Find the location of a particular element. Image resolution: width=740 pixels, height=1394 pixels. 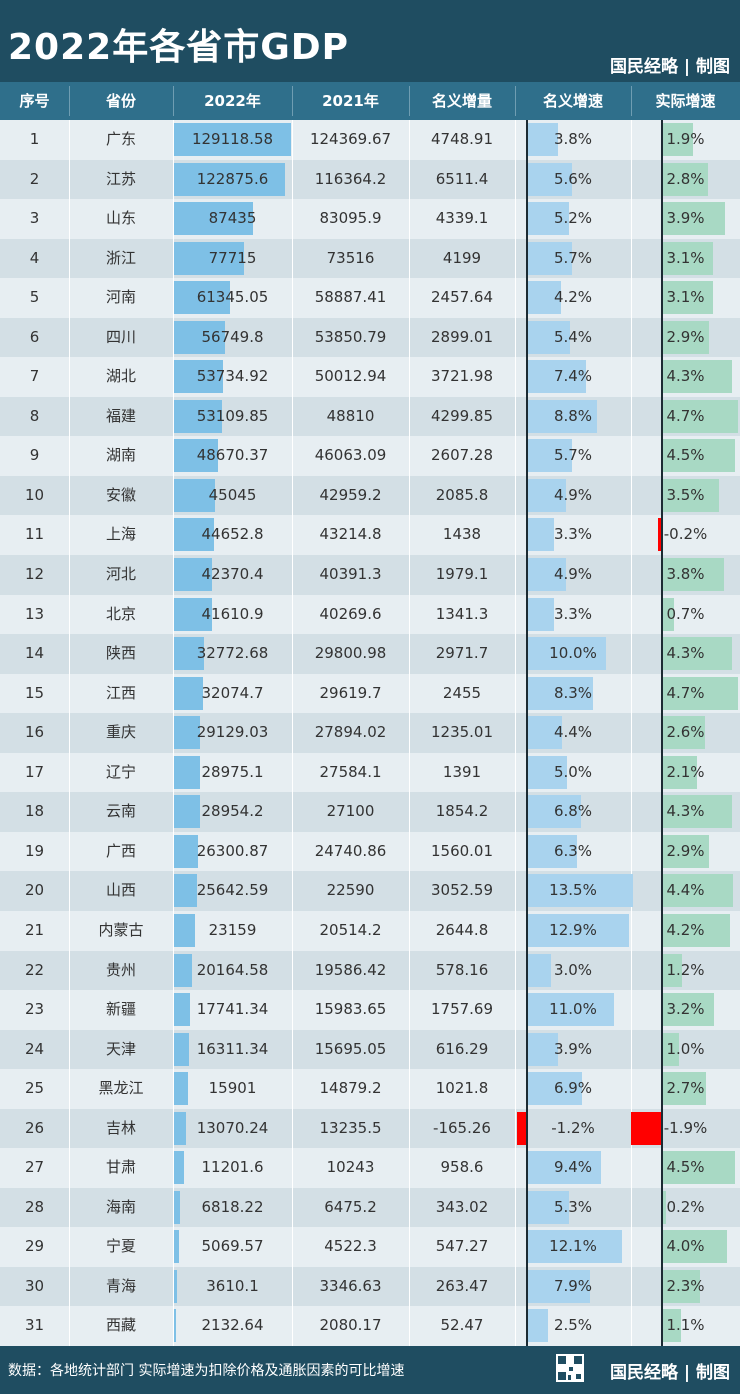

nominal-growth-cell: 12.9% is located at coordinates (573, 929).